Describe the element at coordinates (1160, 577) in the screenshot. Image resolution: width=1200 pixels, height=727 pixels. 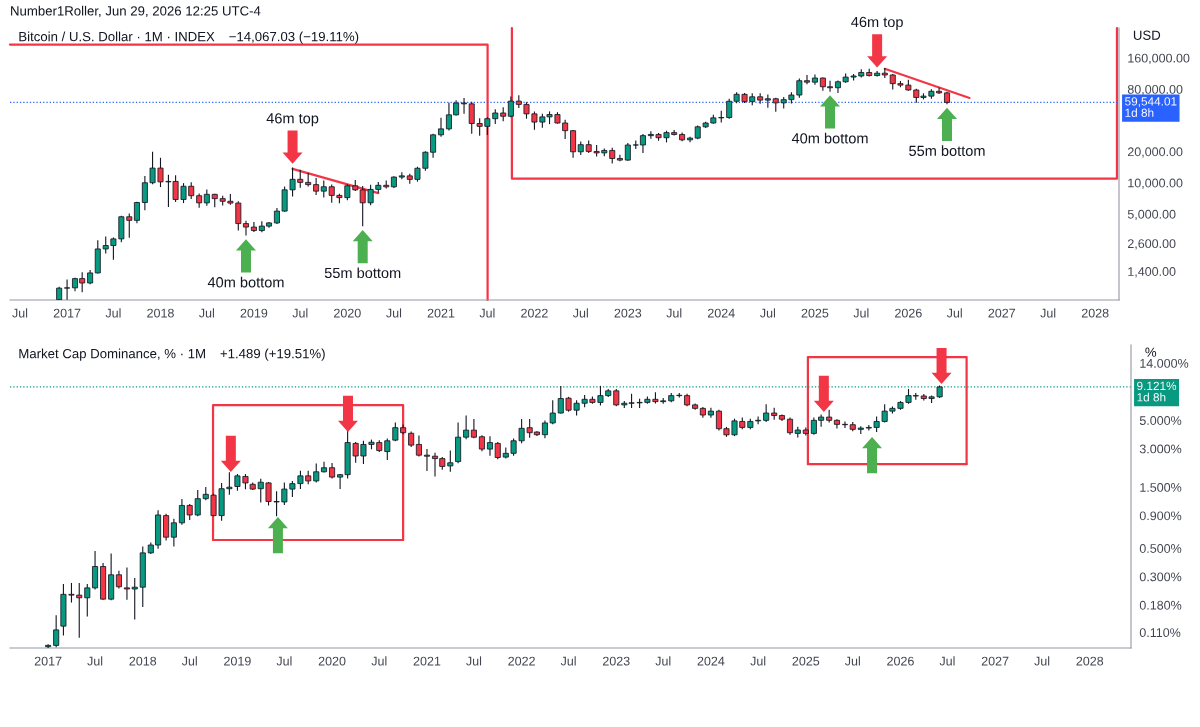
I see `y-tick-label: 0.300%` at that location.